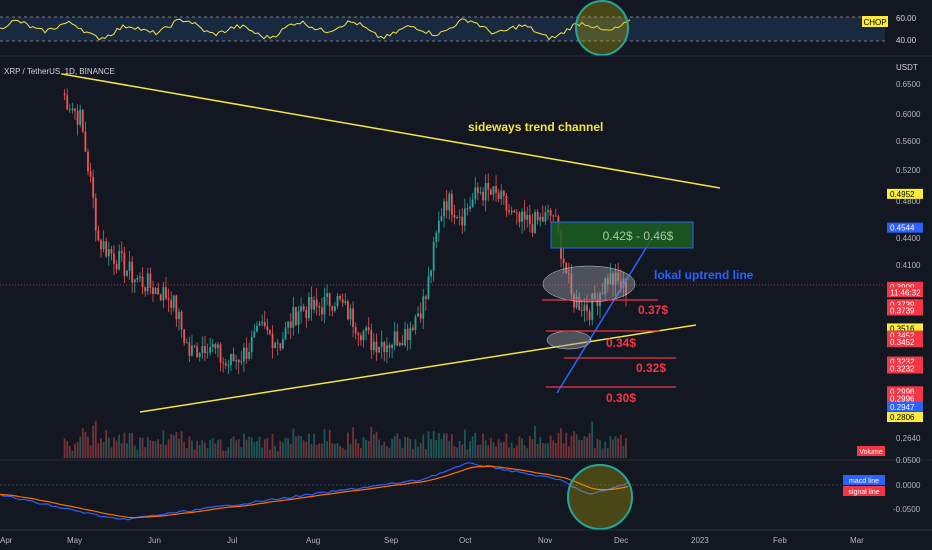 The image size is (932, 550). I want to click on target-zone-box, so click(622, 235).